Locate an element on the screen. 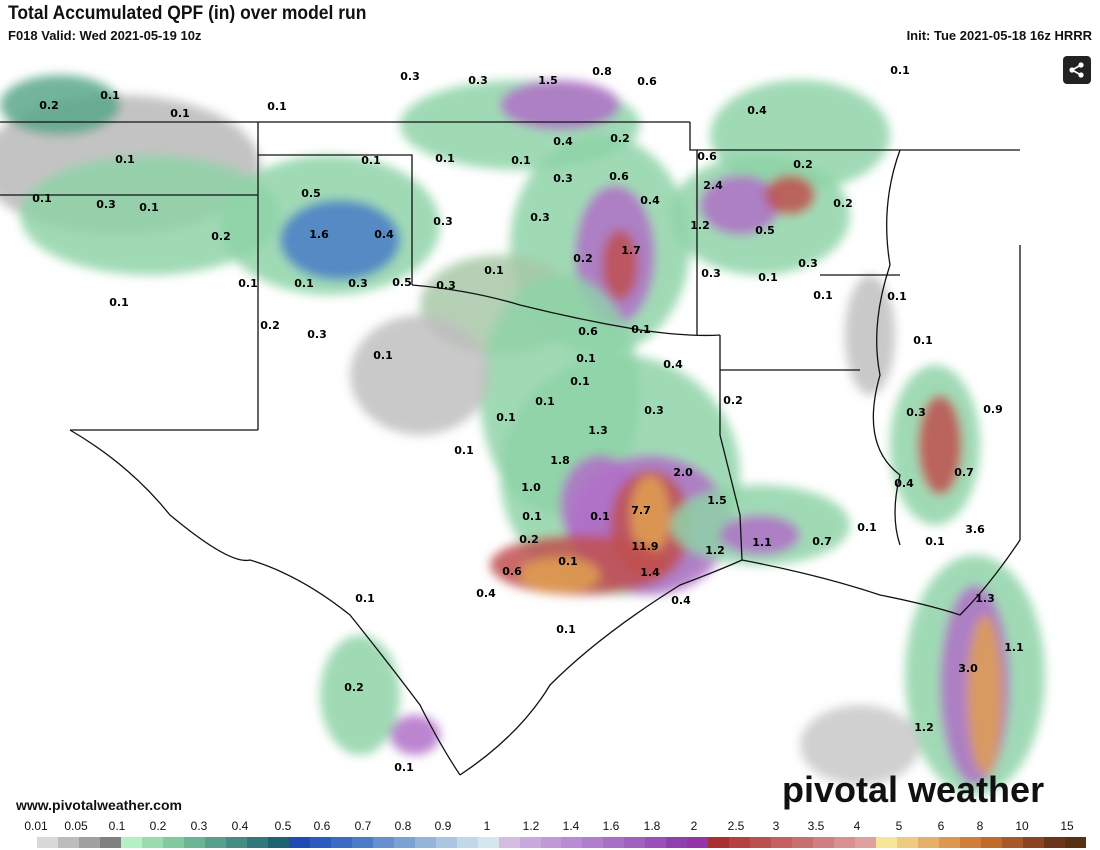 The width and height of the screenshot is (1100, 850). share-button is located at coordinates (1077, 70).